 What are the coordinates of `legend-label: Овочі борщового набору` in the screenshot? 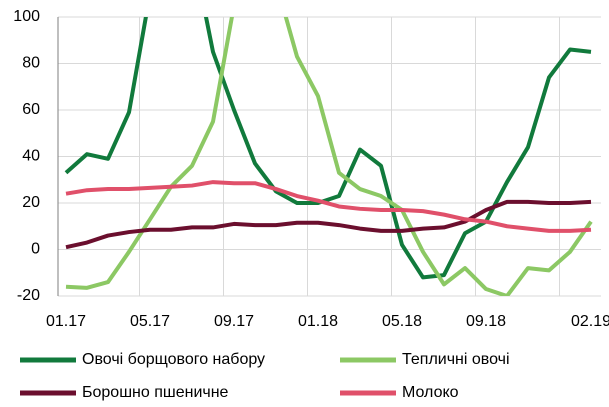 It's located at (173, 359).